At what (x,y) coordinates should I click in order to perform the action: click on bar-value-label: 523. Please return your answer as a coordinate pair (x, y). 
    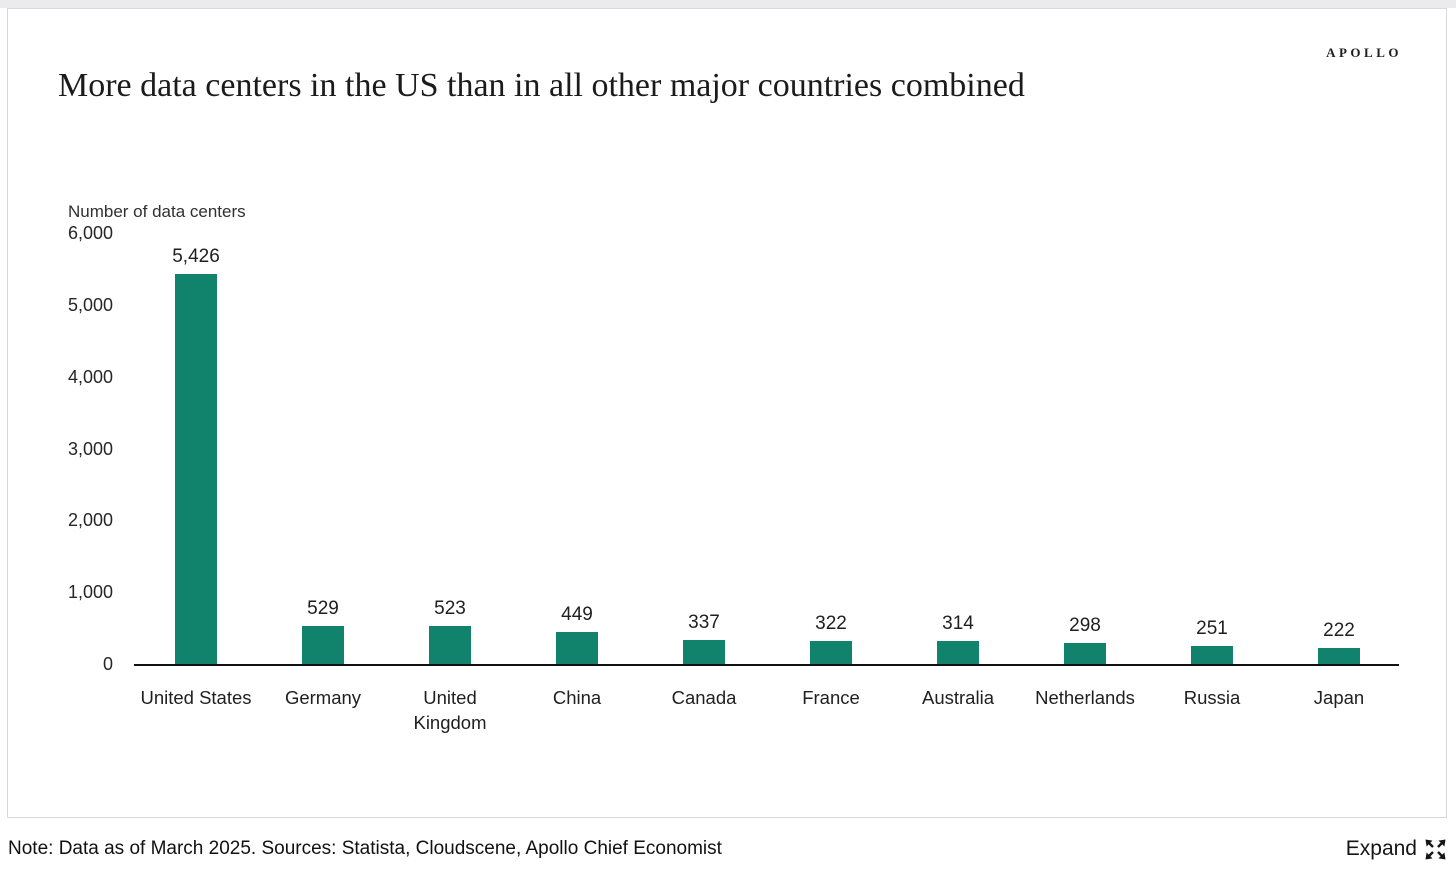
    Looking at the image, I should click on (450, 608).